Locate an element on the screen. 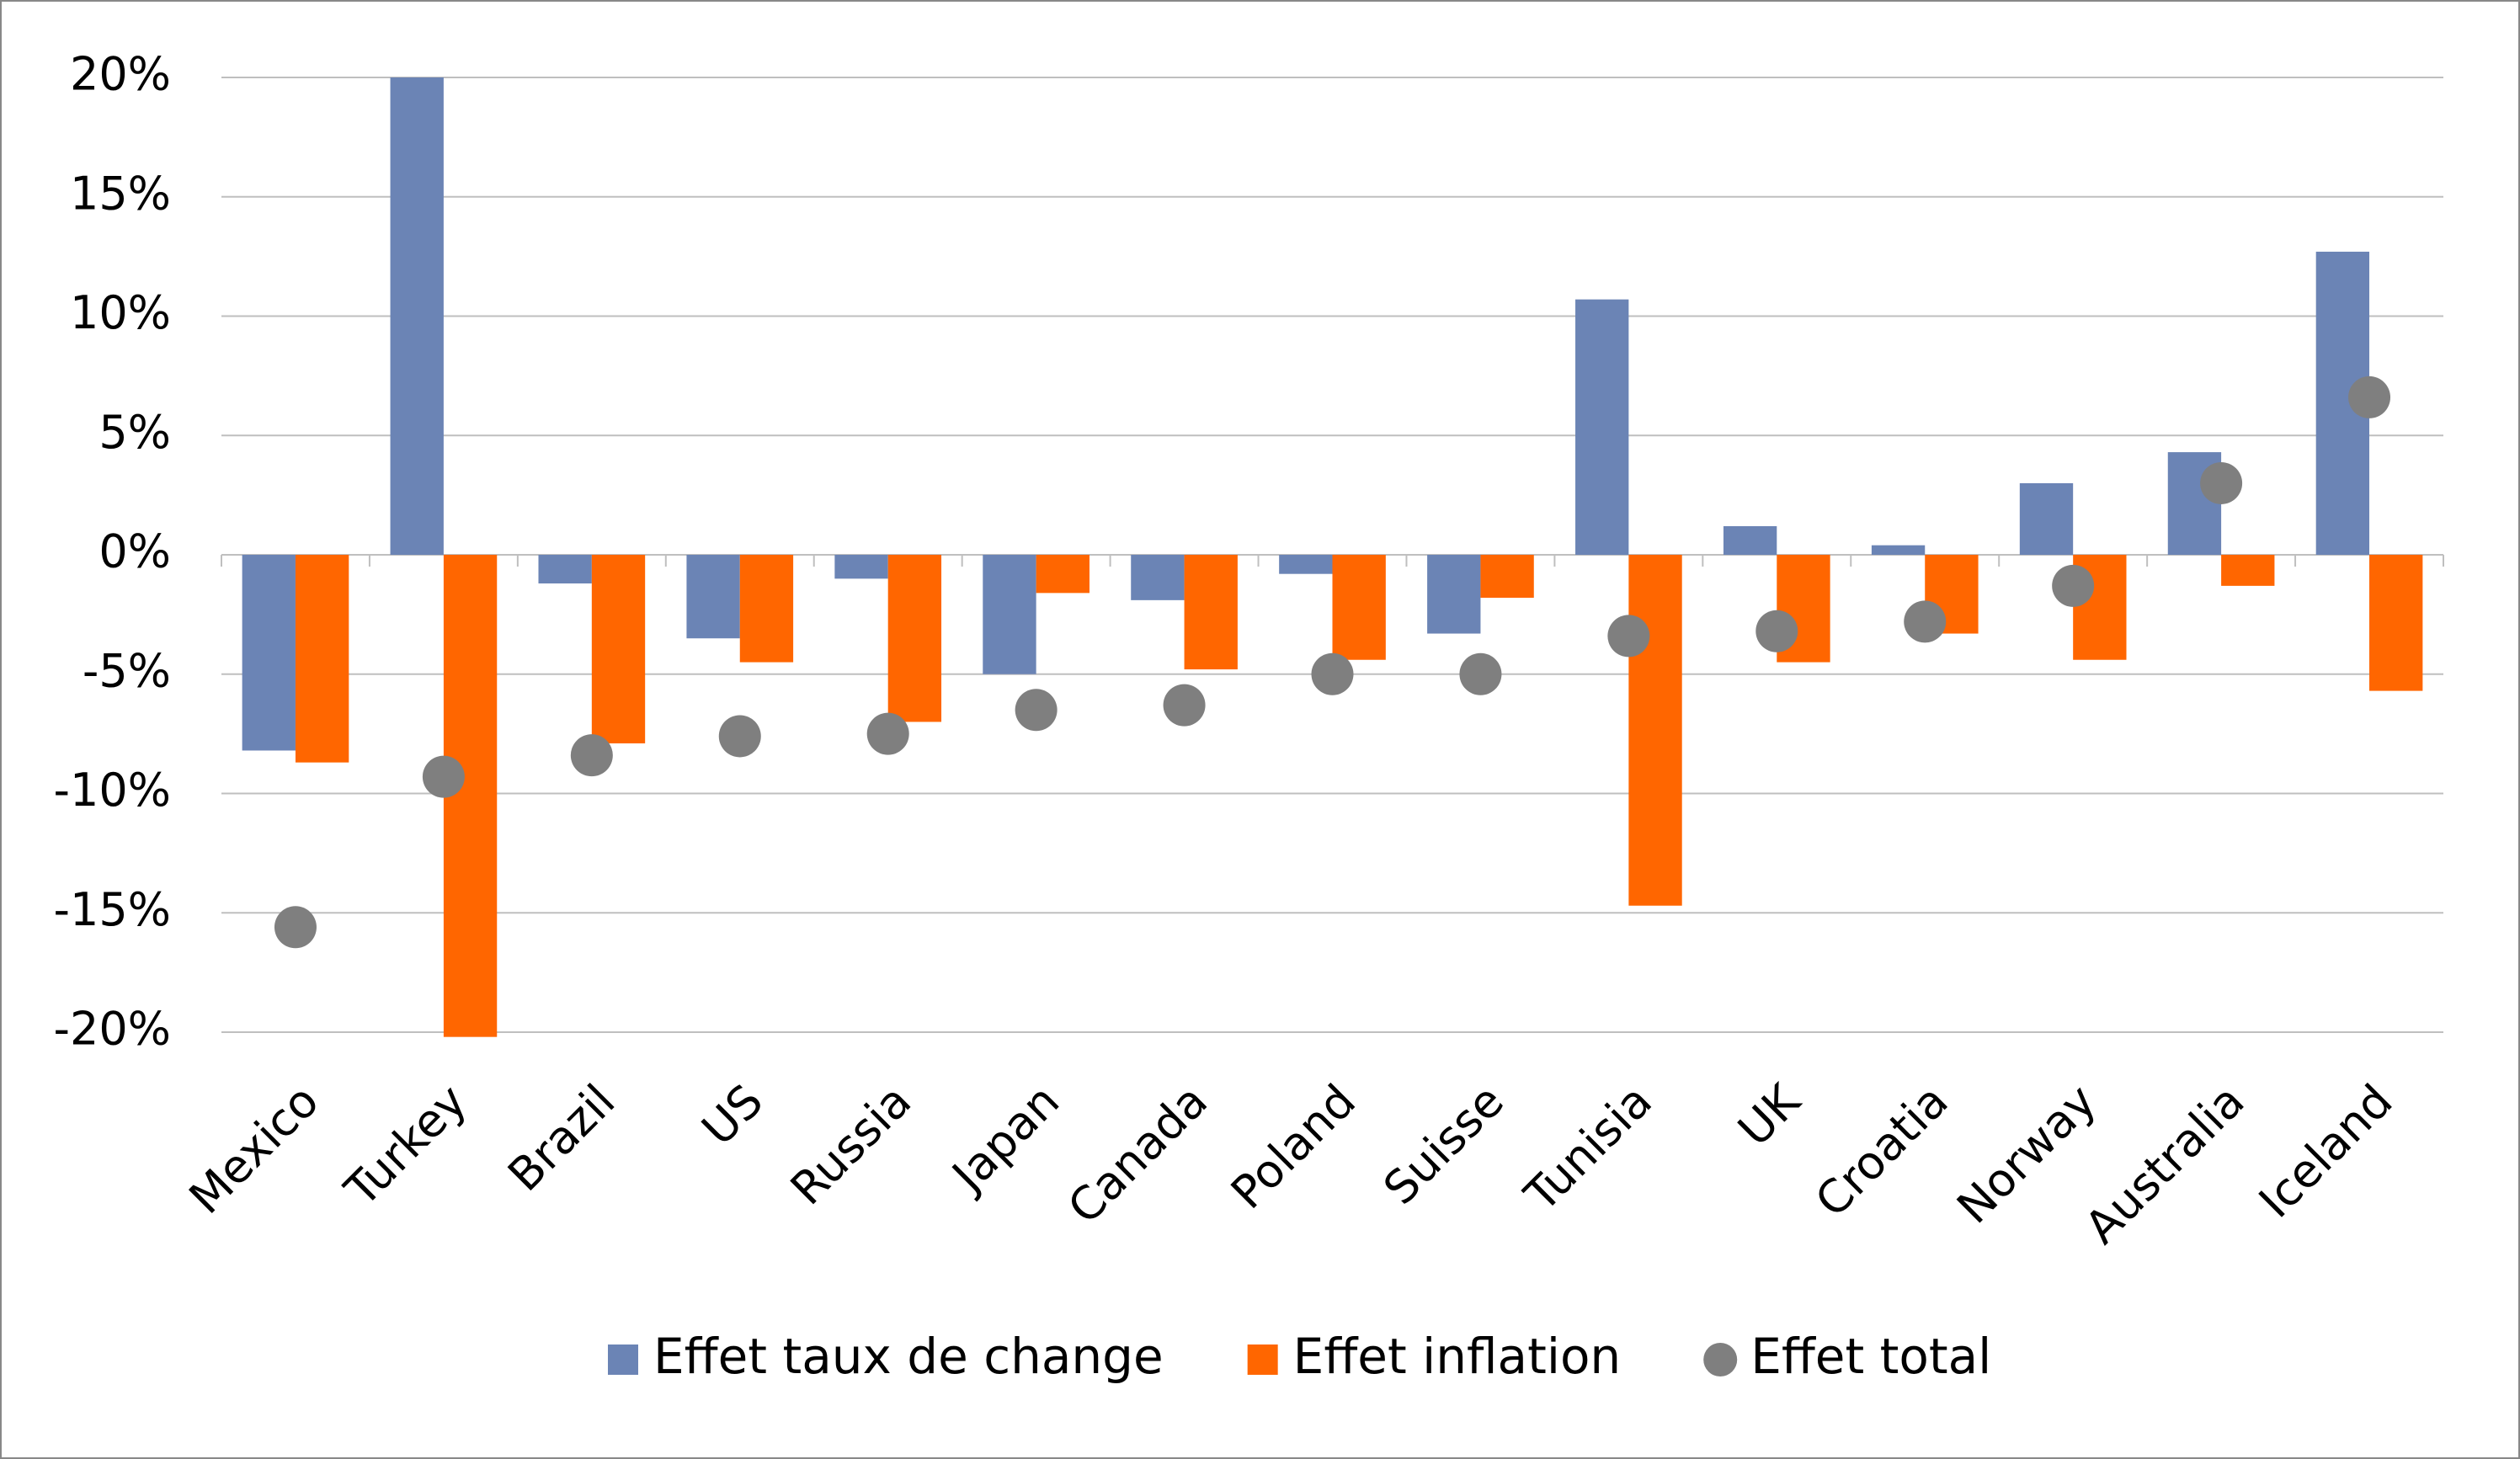 The height and width of the screenshot is (1459, 2520). y-tick-label: 20% is located at coordinates (120, 74).